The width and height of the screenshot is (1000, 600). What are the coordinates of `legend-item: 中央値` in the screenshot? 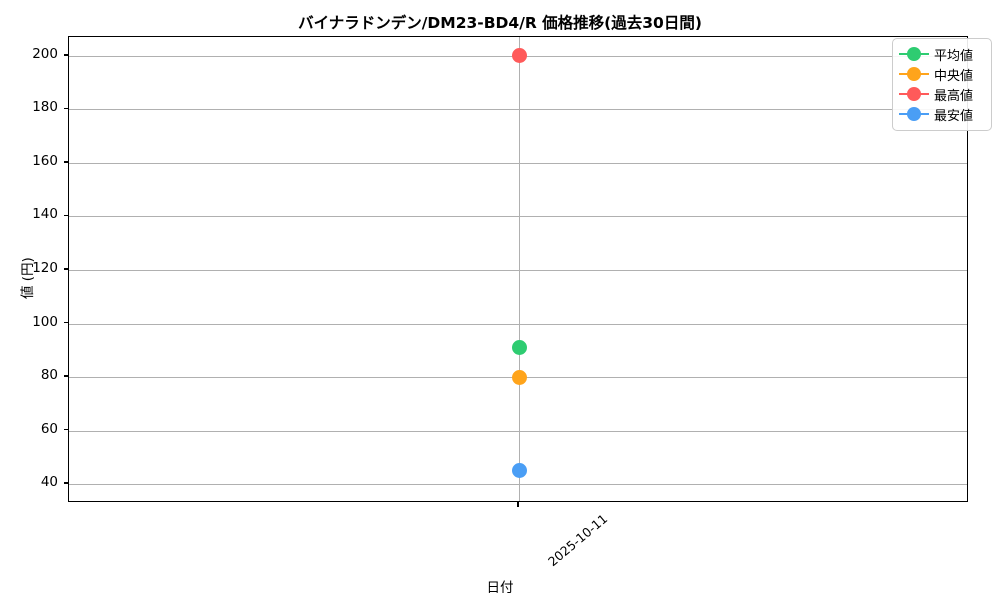 It's located at (942, 74).